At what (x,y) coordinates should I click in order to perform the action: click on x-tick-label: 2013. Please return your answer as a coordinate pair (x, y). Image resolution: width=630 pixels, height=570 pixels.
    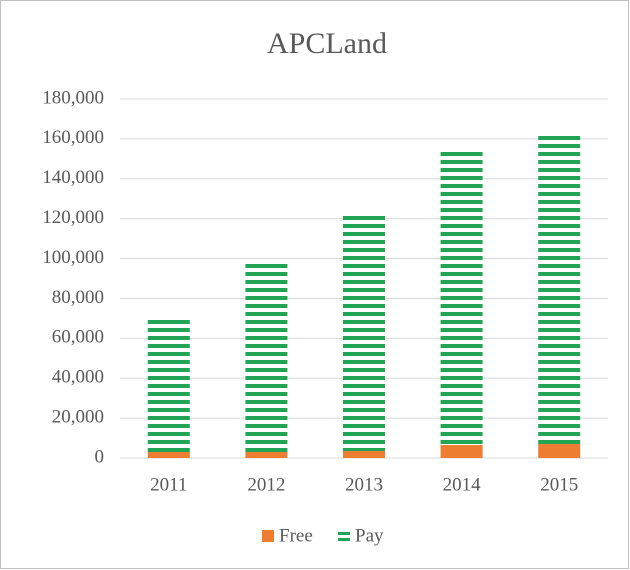
    Looking at the image, I should click on (364, 484).